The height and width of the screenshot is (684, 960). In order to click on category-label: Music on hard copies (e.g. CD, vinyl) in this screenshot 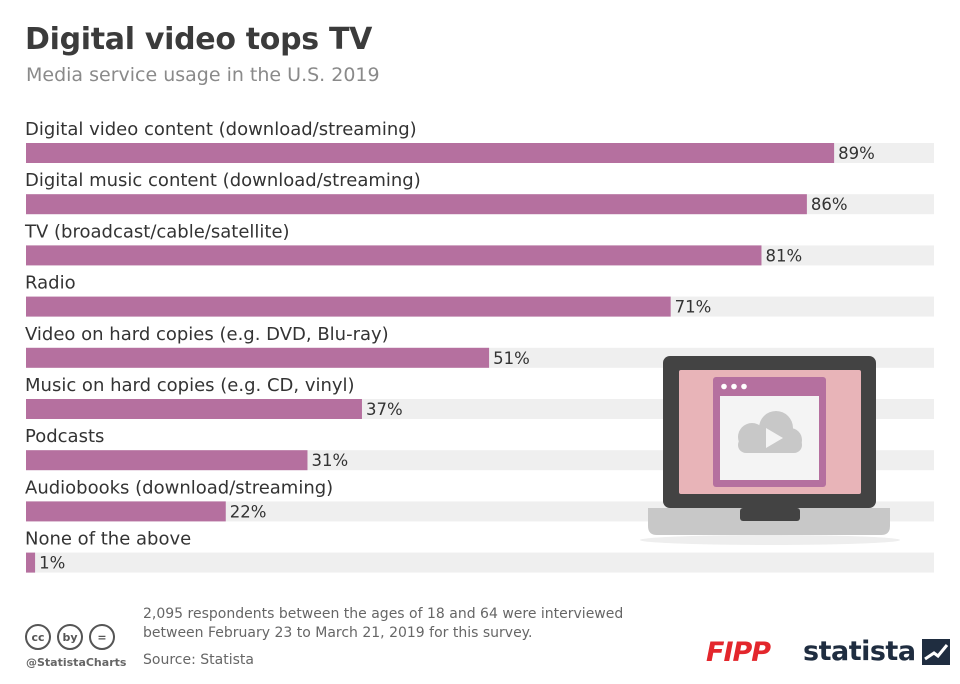, I will do `click(190, 385)`.